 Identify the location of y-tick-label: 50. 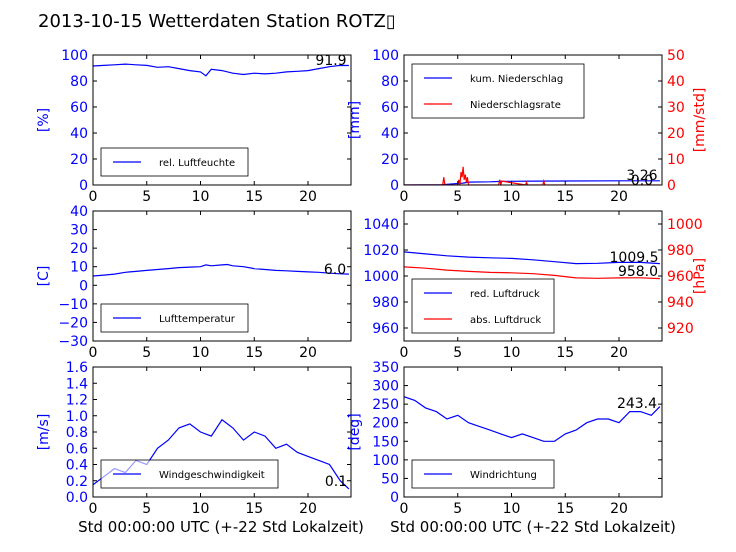
(390, 479).